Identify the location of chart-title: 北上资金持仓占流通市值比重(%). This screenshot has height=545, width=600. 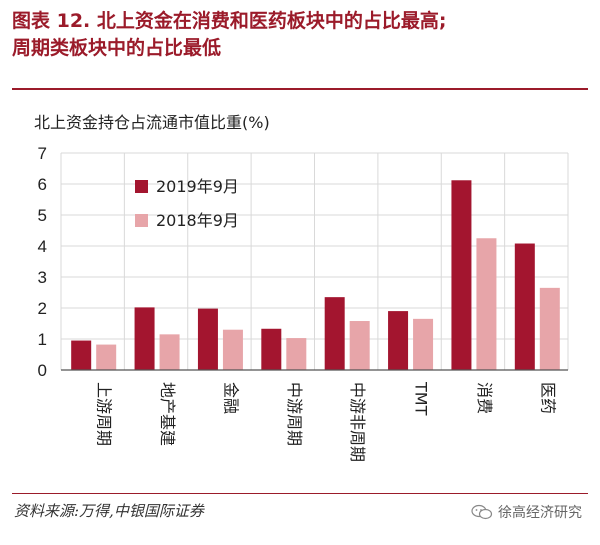
(152, 122).